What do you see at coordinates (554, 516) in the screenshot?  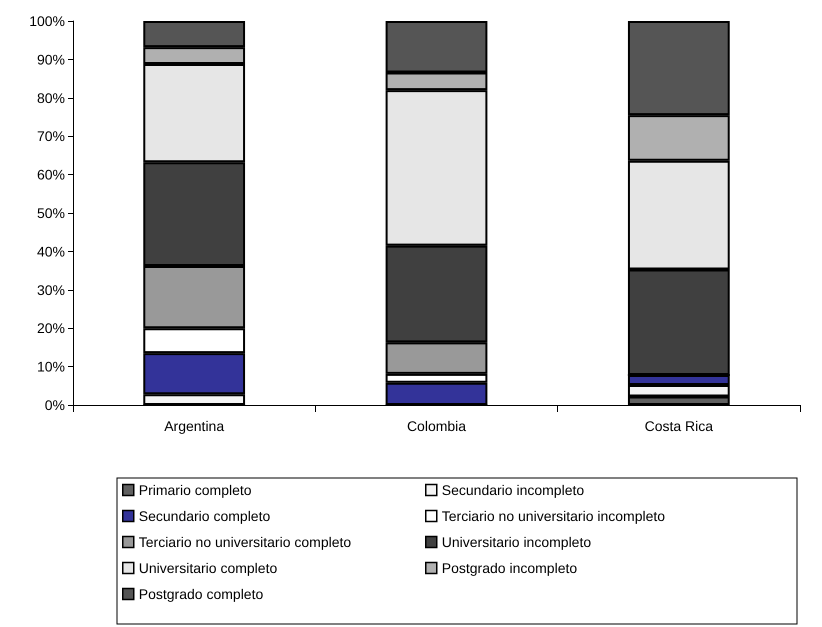 I see `legend-label: Terciario no universitario incompleto` at bounding box center [554, 516].